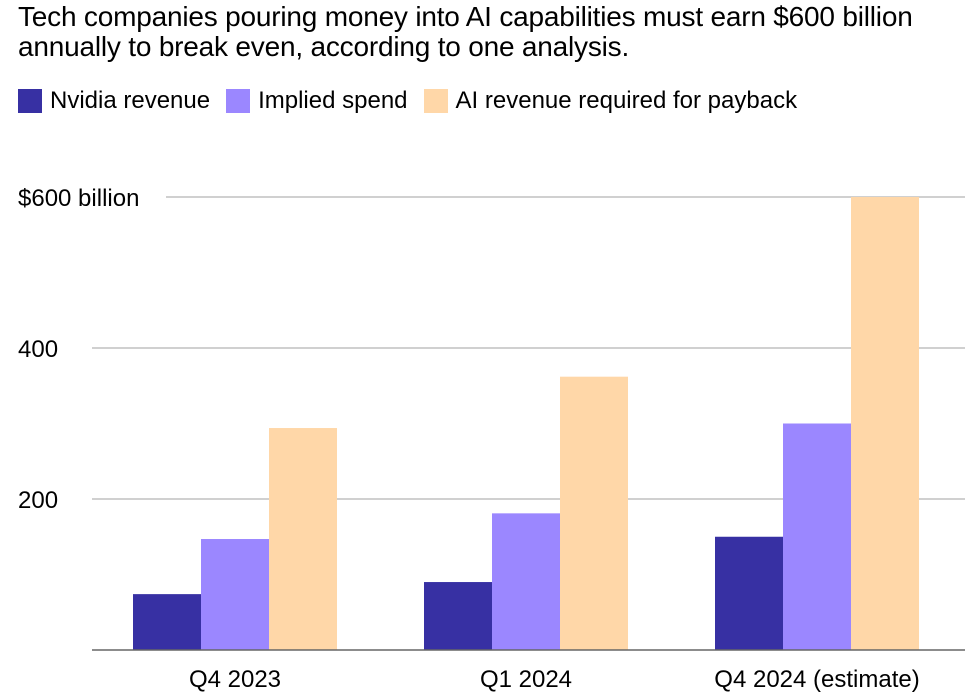  Describe the element at coordinates (526, 679) in the screenshot. I see `x-tick-label: Q1 2024` at that location.